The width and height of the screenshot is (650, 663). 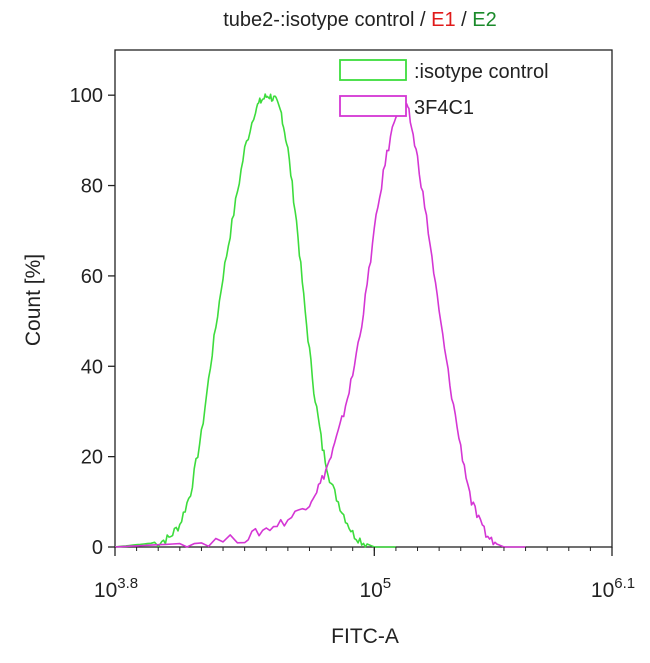 I want to click on legend-label-2: 3F4C1, so click(x=444, y=108).